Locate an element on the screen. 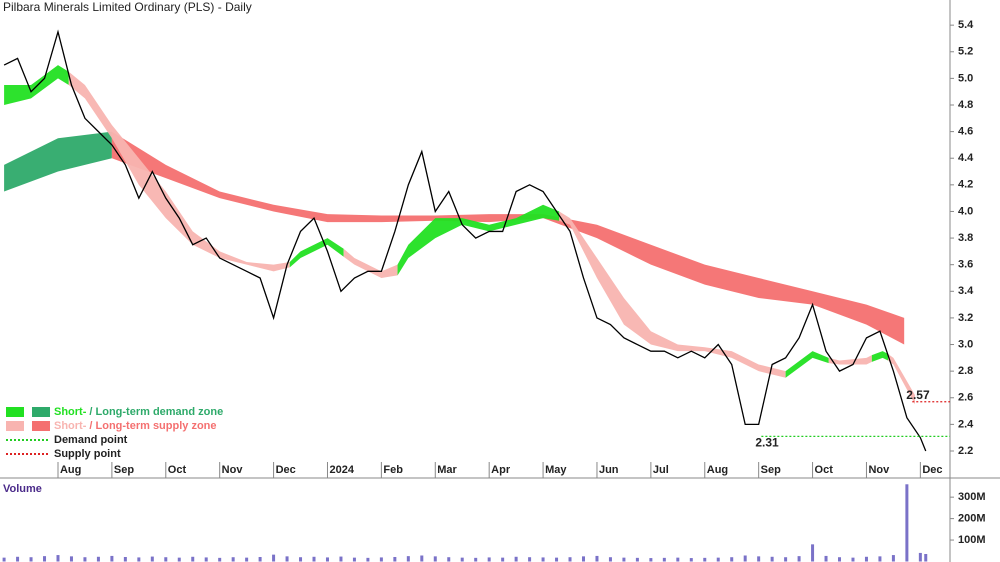 The image size is (1000, 562). x-tick-label: Dec is located at coordinates (286, 470).